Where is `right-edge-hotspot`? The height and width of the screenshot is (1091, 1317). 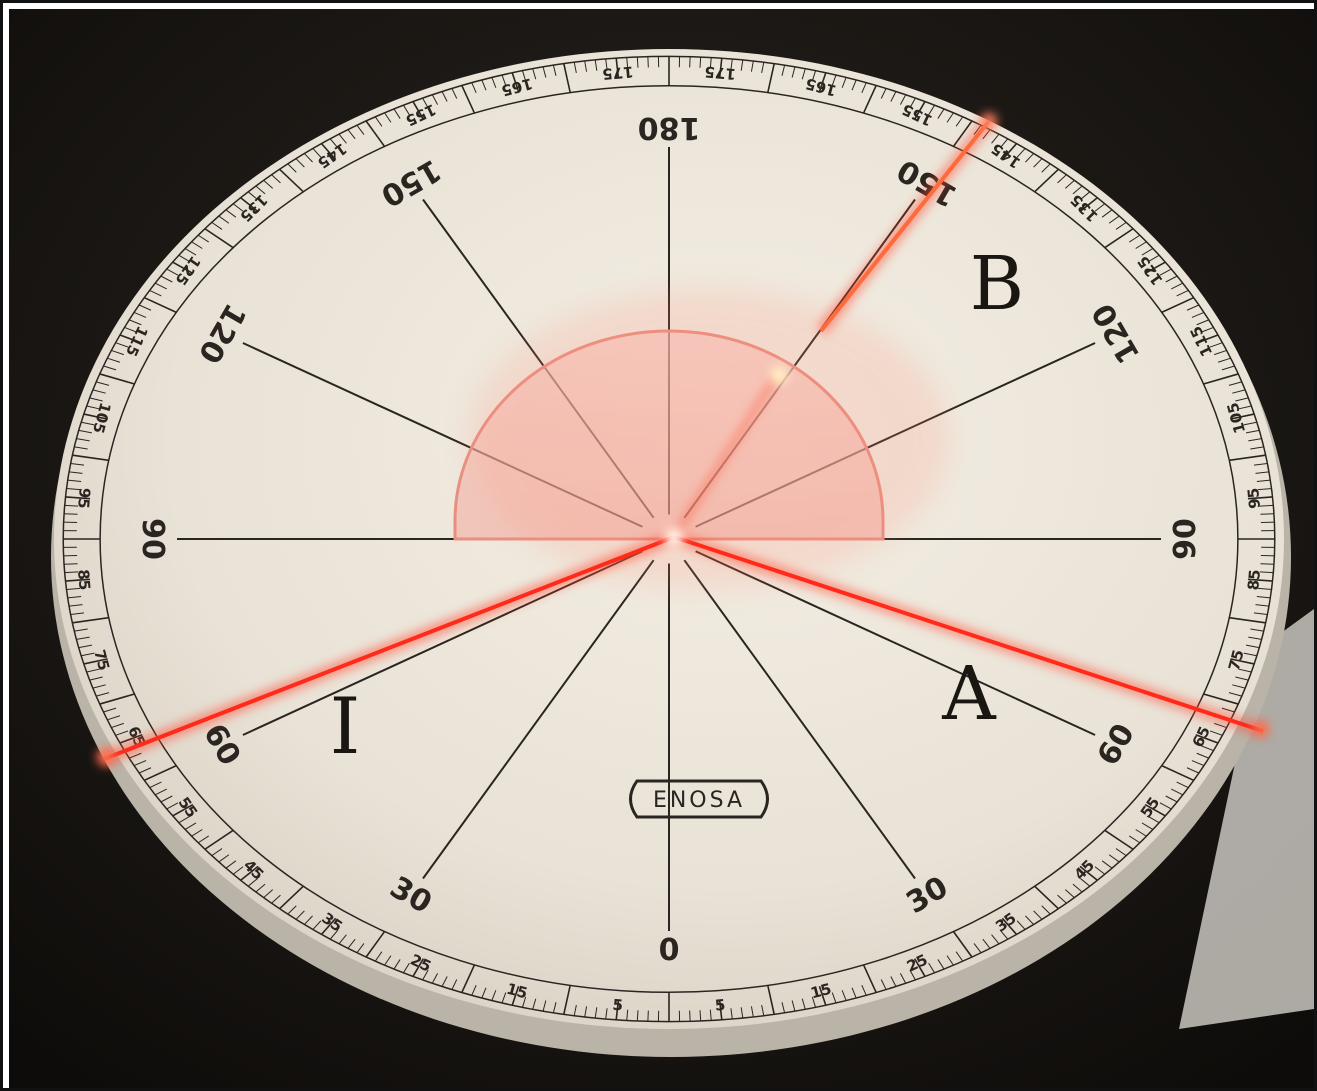
right-edge-hotspot is located at coordinates (1261, 729).